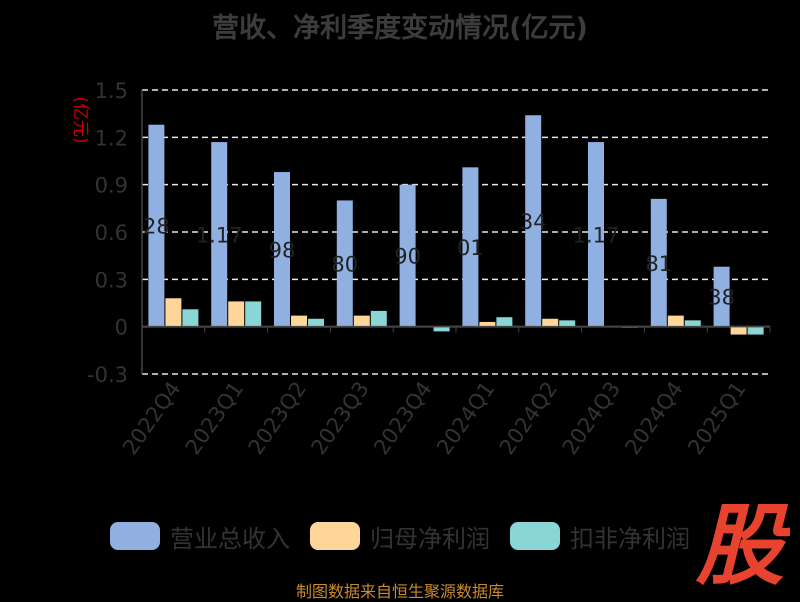  What do you see at coordinates (465, 418) in the screenshot?
I see `x-tick-label: 2024Q1` at bounding box center [465, 418].